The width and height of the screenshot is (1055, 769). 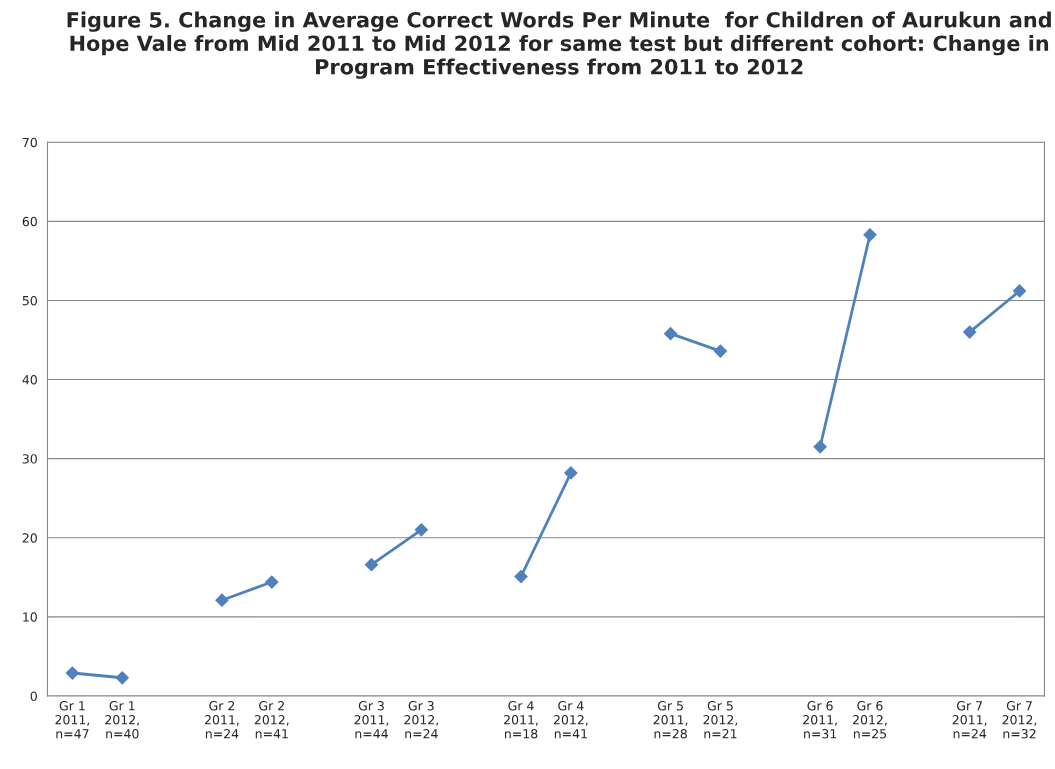 I want to click on y-tick-label: 20, so click(x=29, y=538).